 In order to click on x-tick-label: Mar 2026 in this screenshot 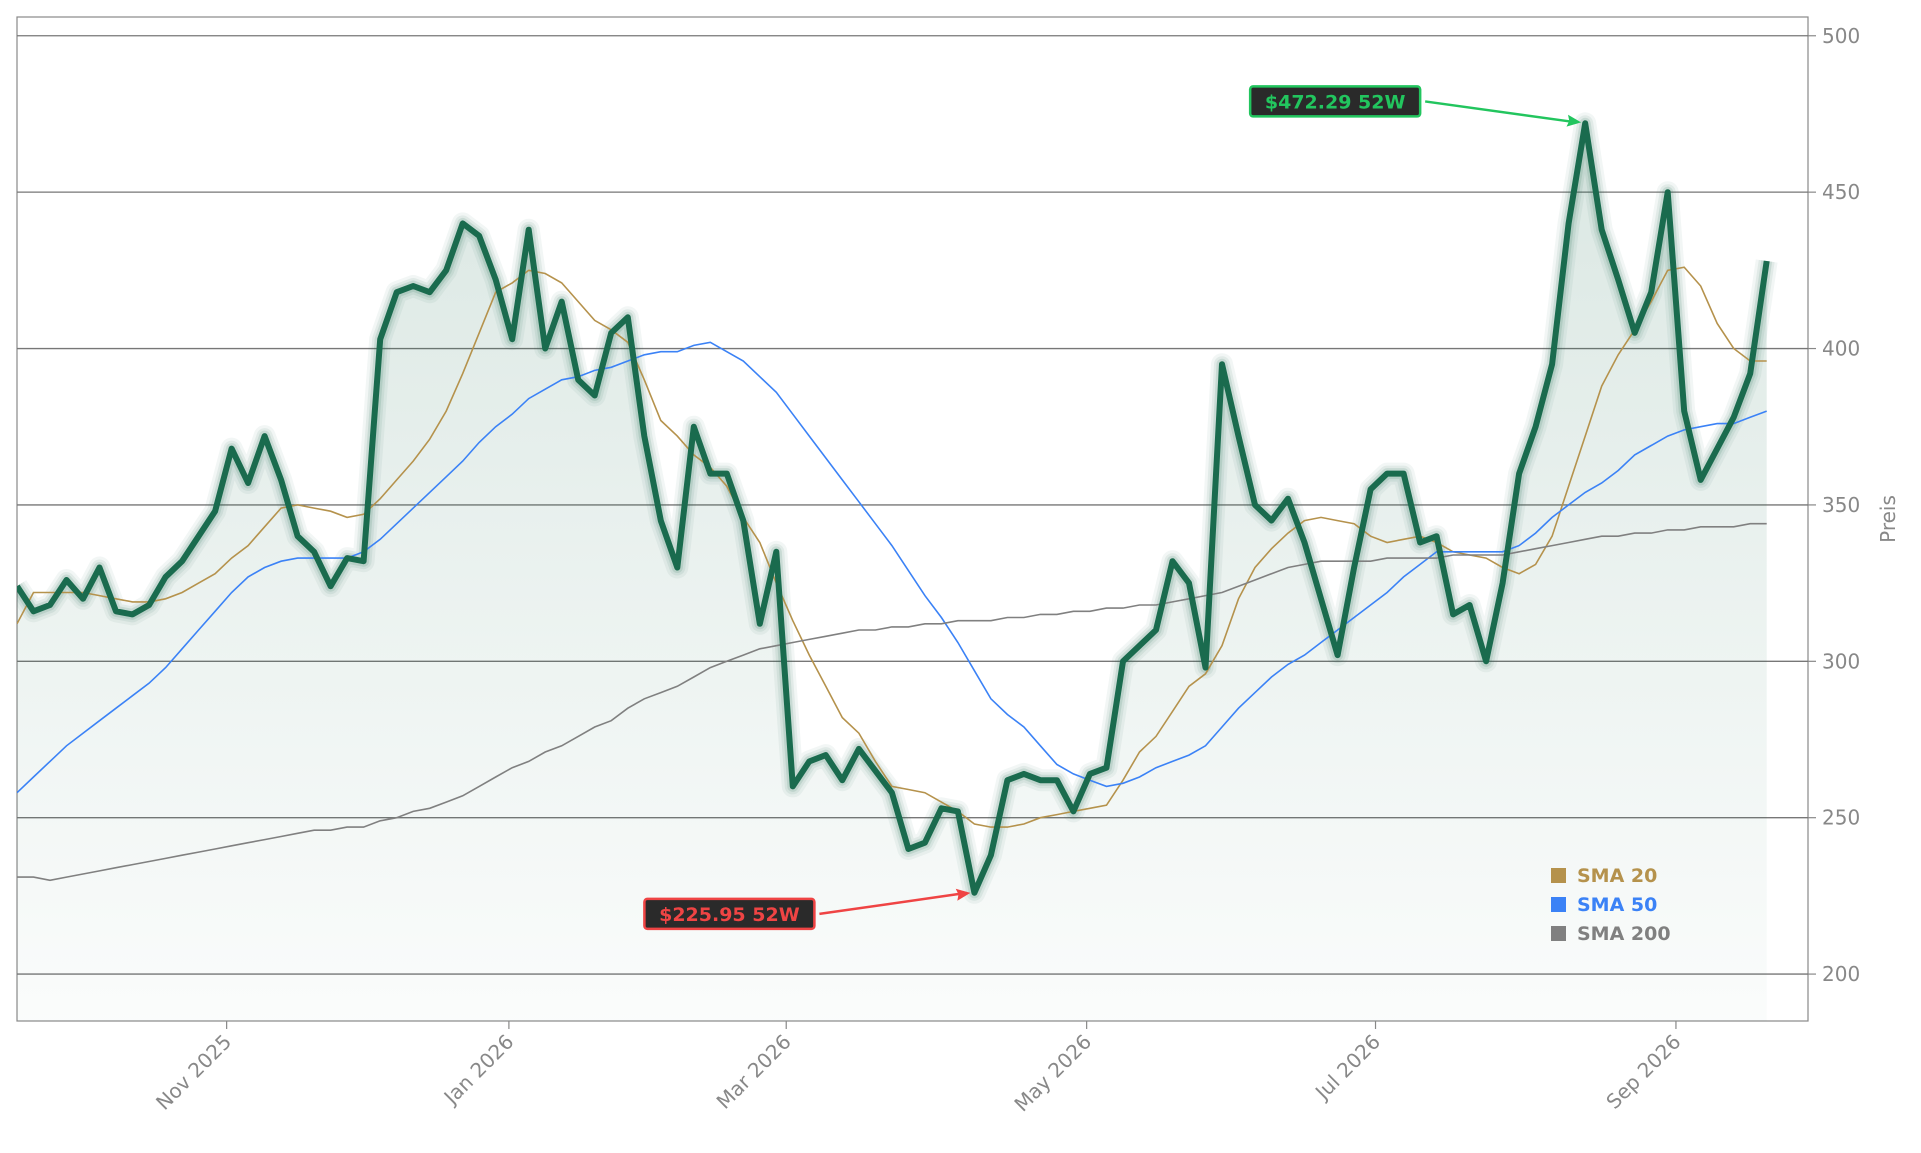, I will do `click(754, 1072)`.